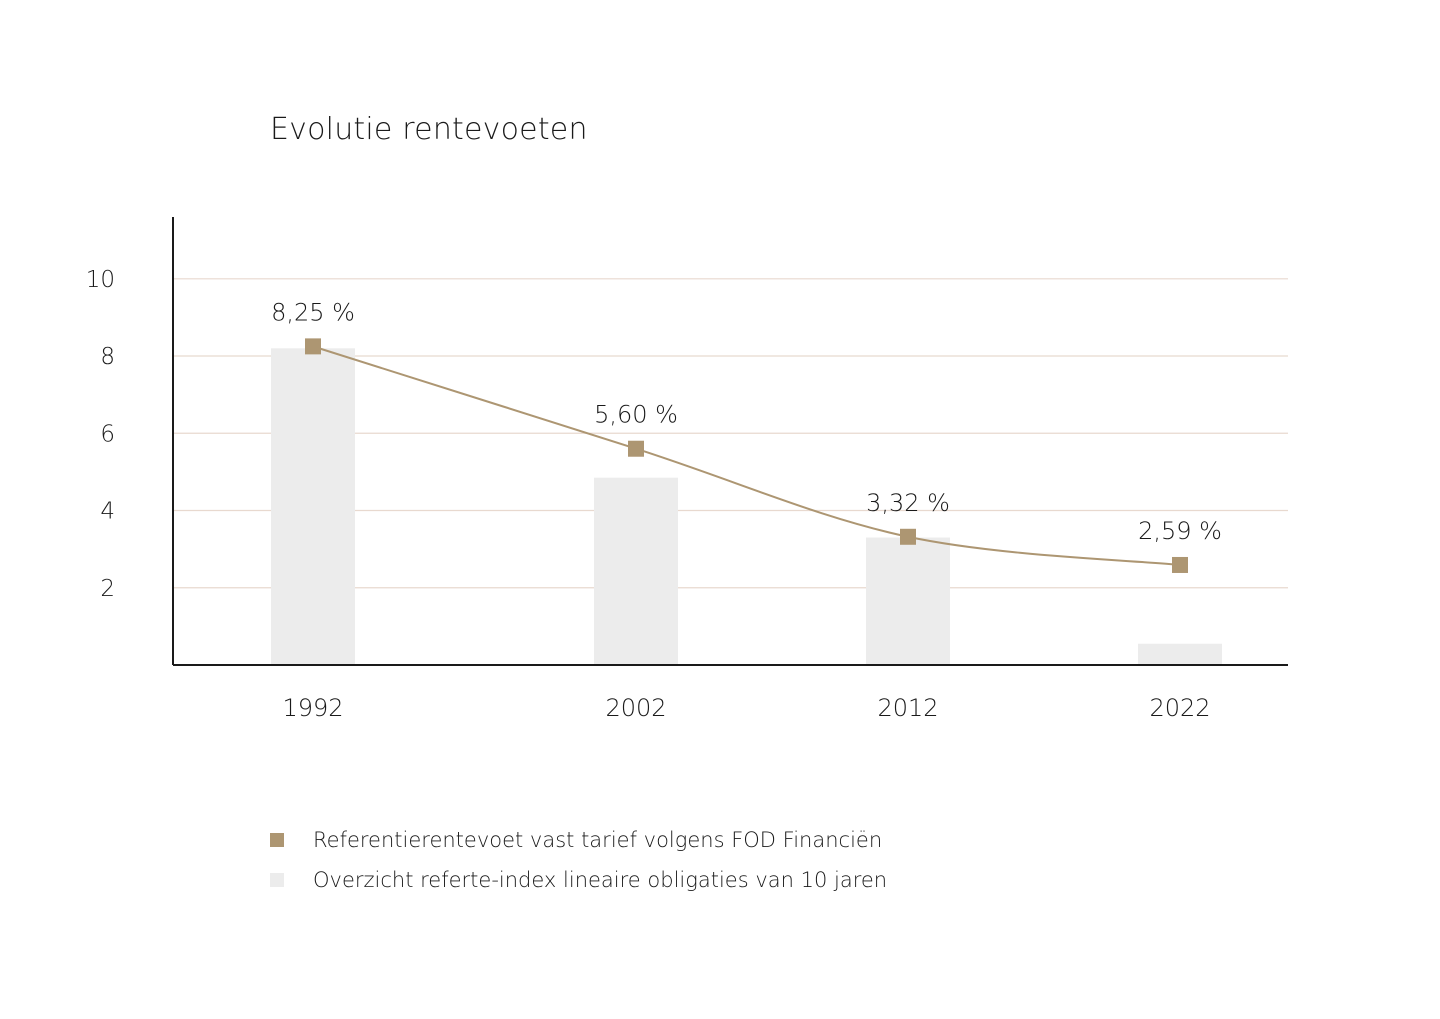 The width and height of the screenshot is (1440, 1019). I want to click on y-tick-label: 10, so click(100, 280).